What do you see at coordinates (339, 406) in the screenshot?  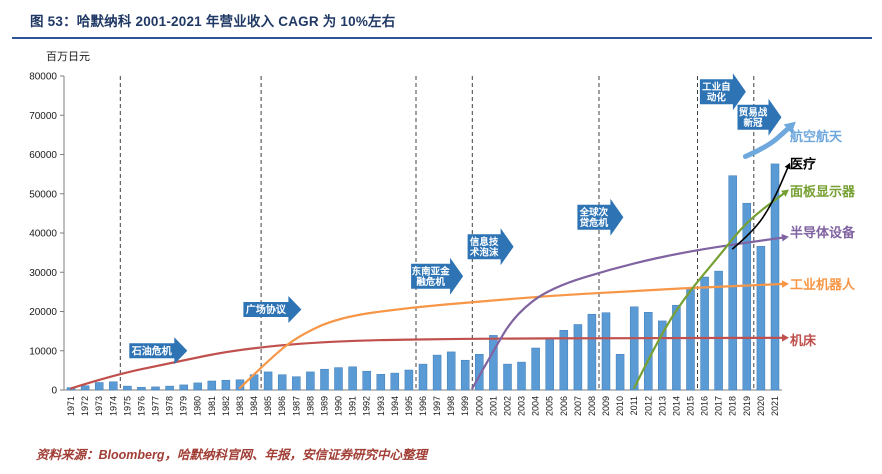 I see `x-tick-label: 1990` at bounding box center [339, 406].